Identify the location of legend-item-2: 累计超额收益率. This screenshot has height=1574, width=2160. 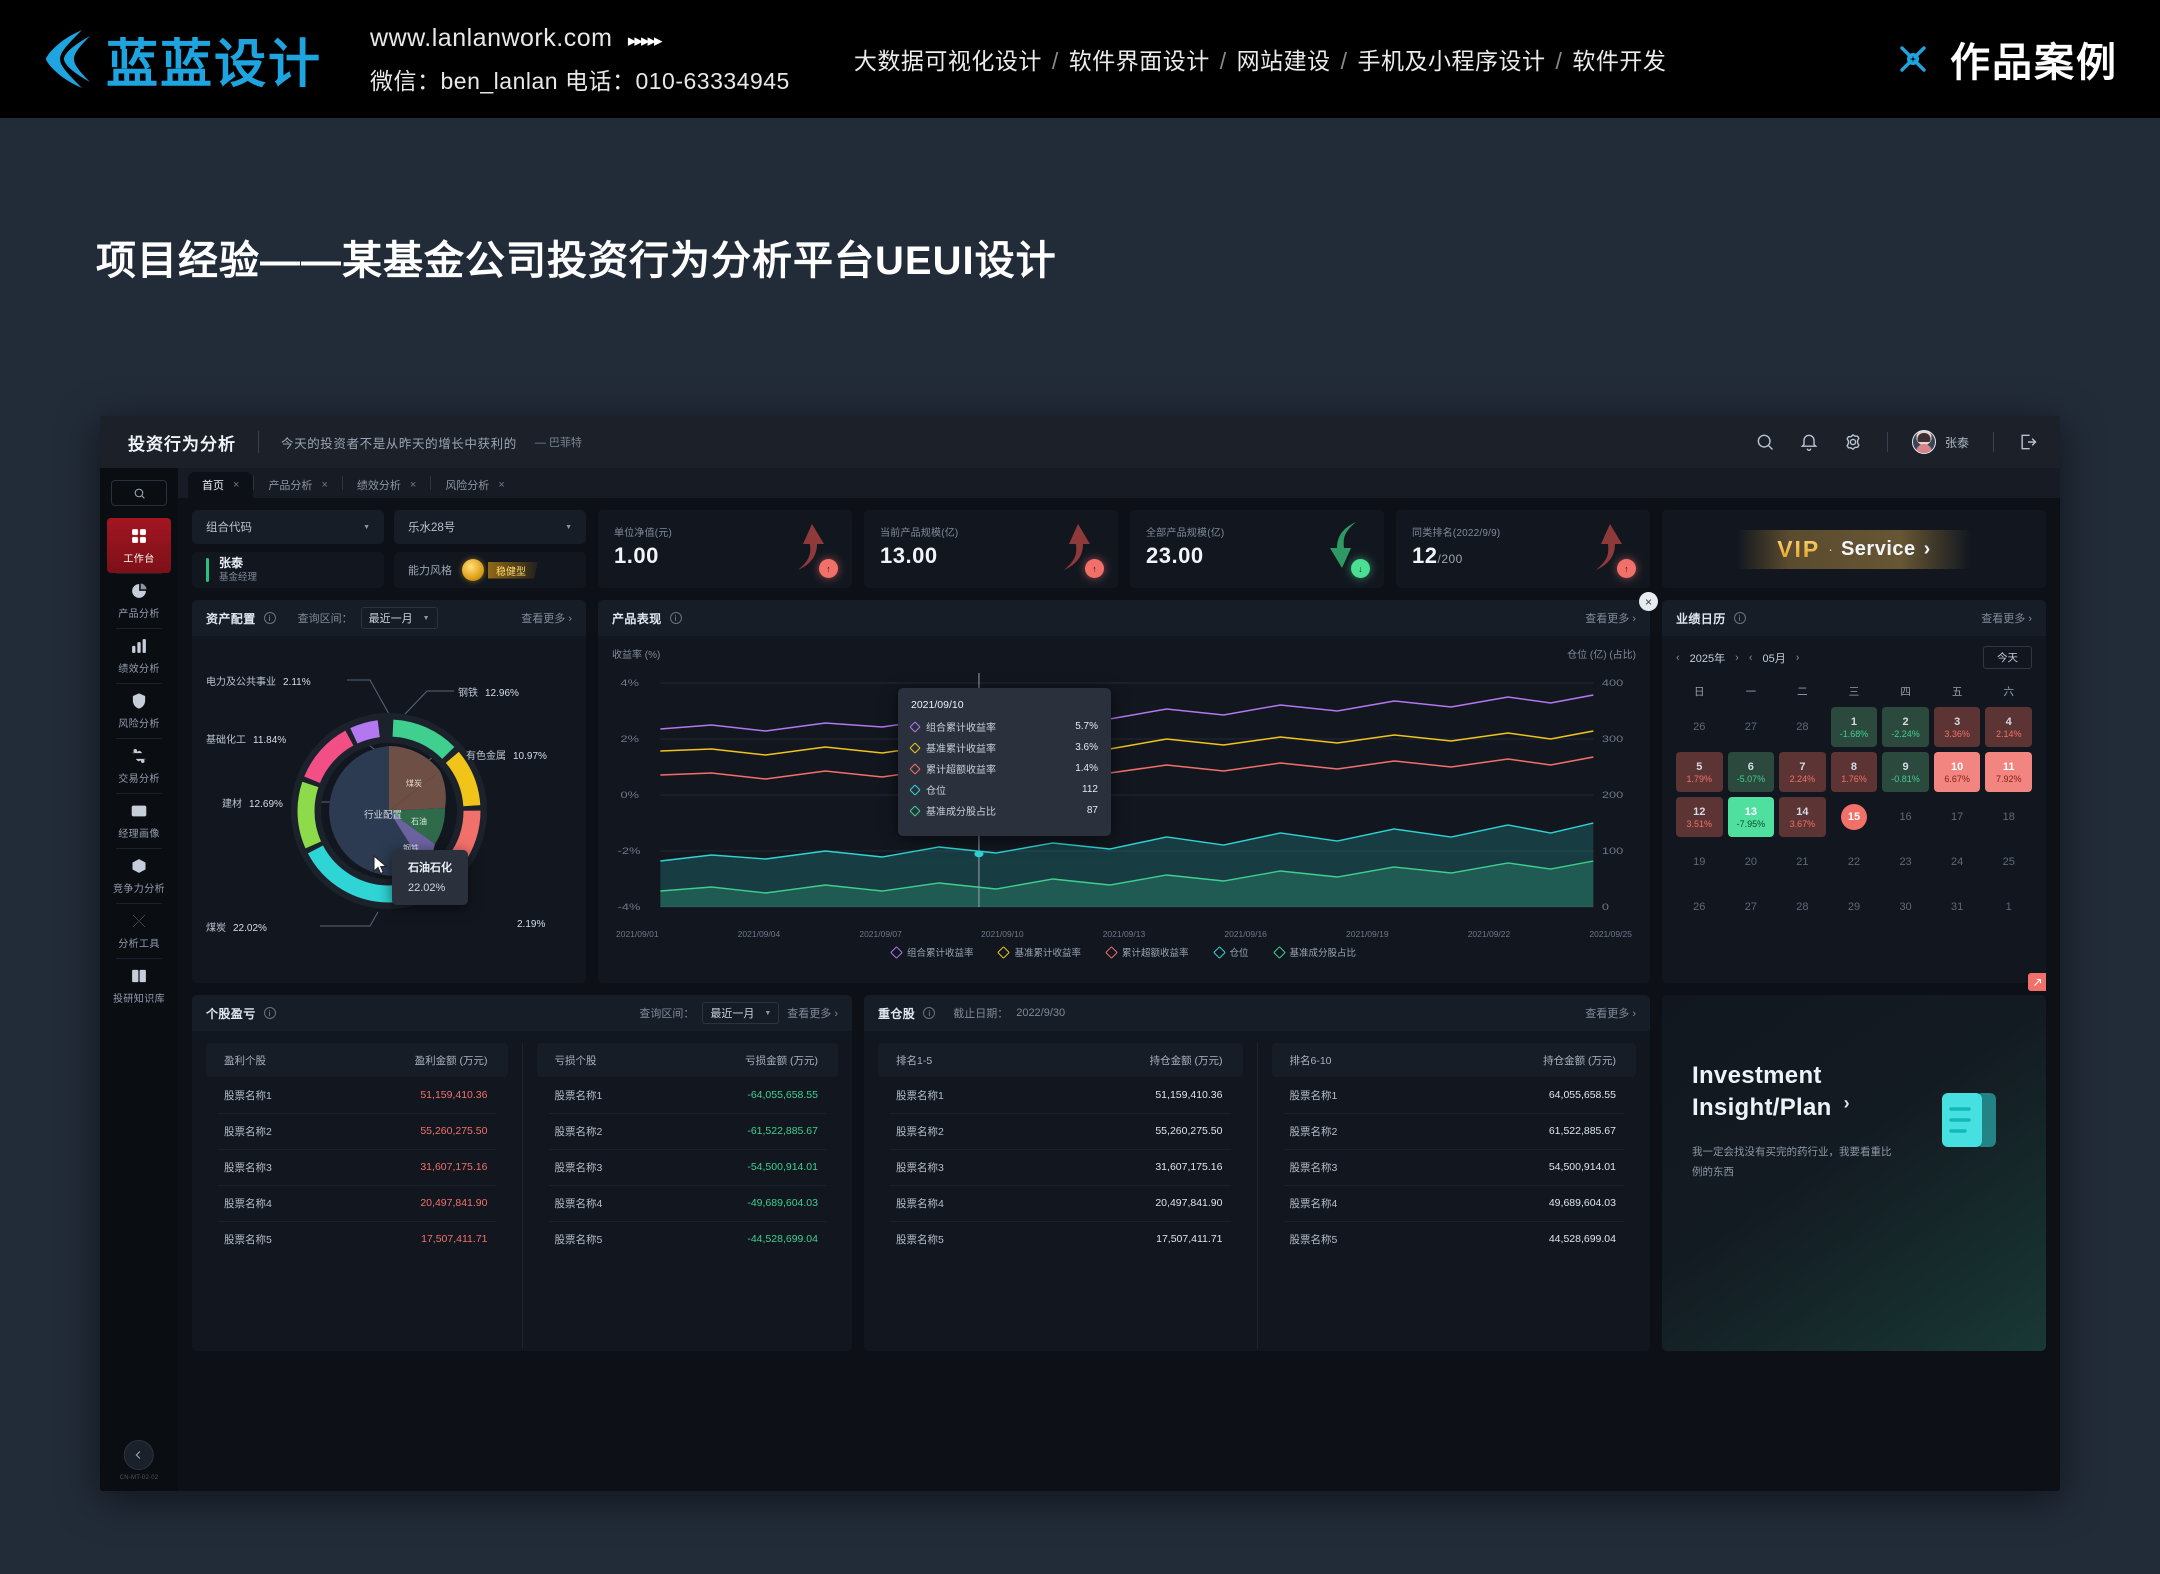
(1147, 952).